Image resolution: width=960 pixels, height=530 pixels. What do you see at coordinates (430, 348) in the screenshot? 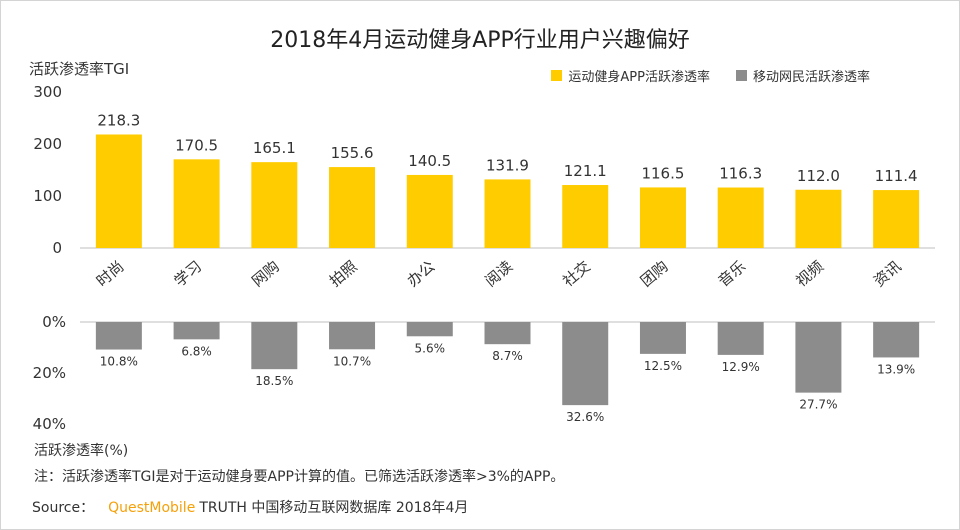
I see `mobile-penetration-value-label: 5.6%` at bounding box center [430, 348].